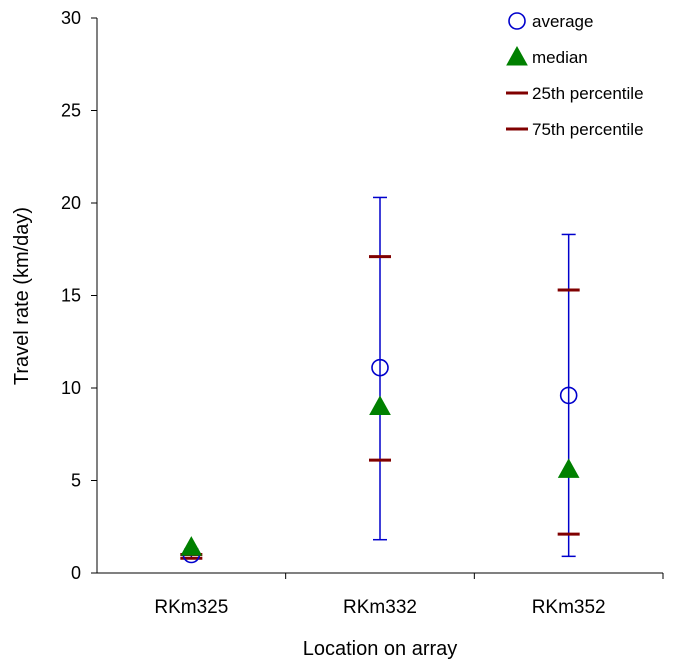 The image size is (689, 662). What do you see at coordinates (76, 481) in the screenshot?
I see `y-tick-label: 5` at bounding box center [76, 481].